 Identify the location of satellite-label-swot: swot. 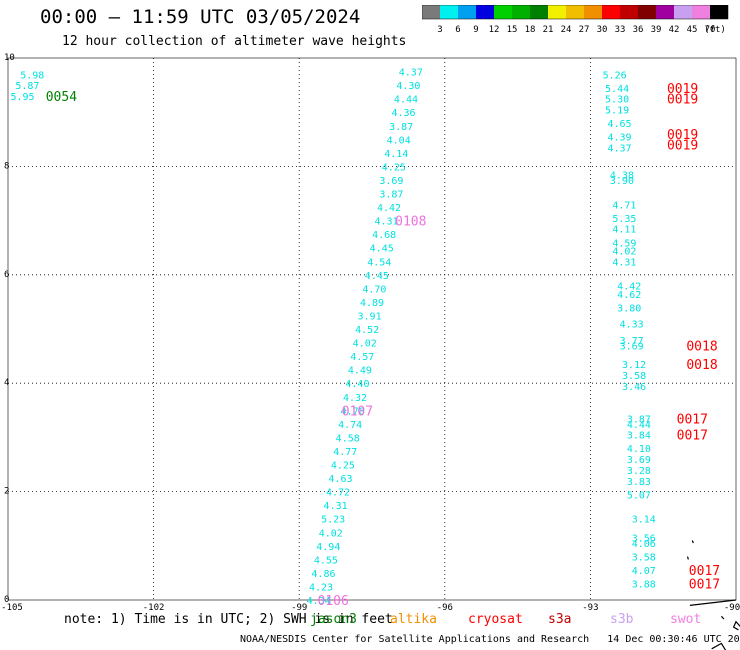
(686, 619).